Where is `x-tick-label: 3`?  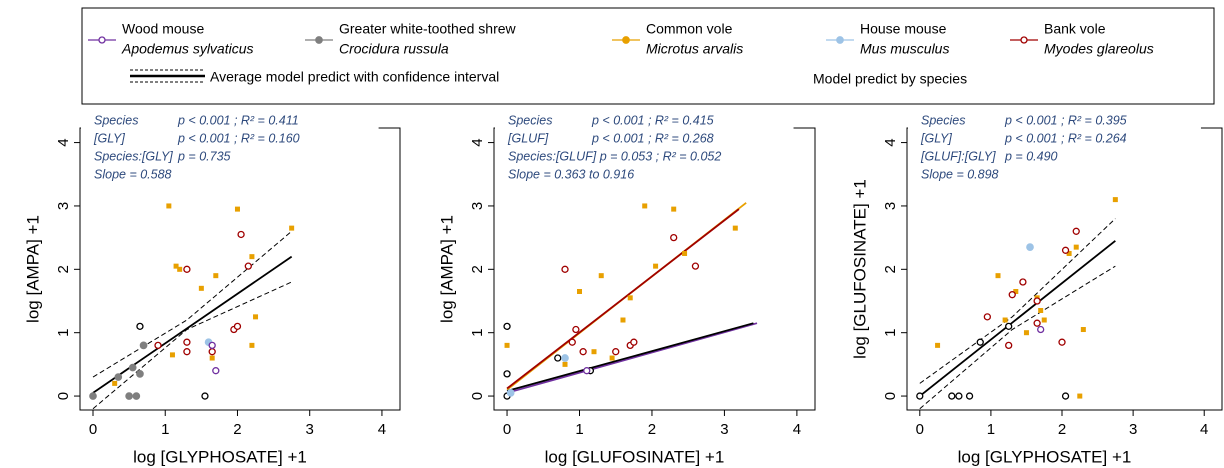 x-tick-label: 3 is located at coordinates (310, 429).